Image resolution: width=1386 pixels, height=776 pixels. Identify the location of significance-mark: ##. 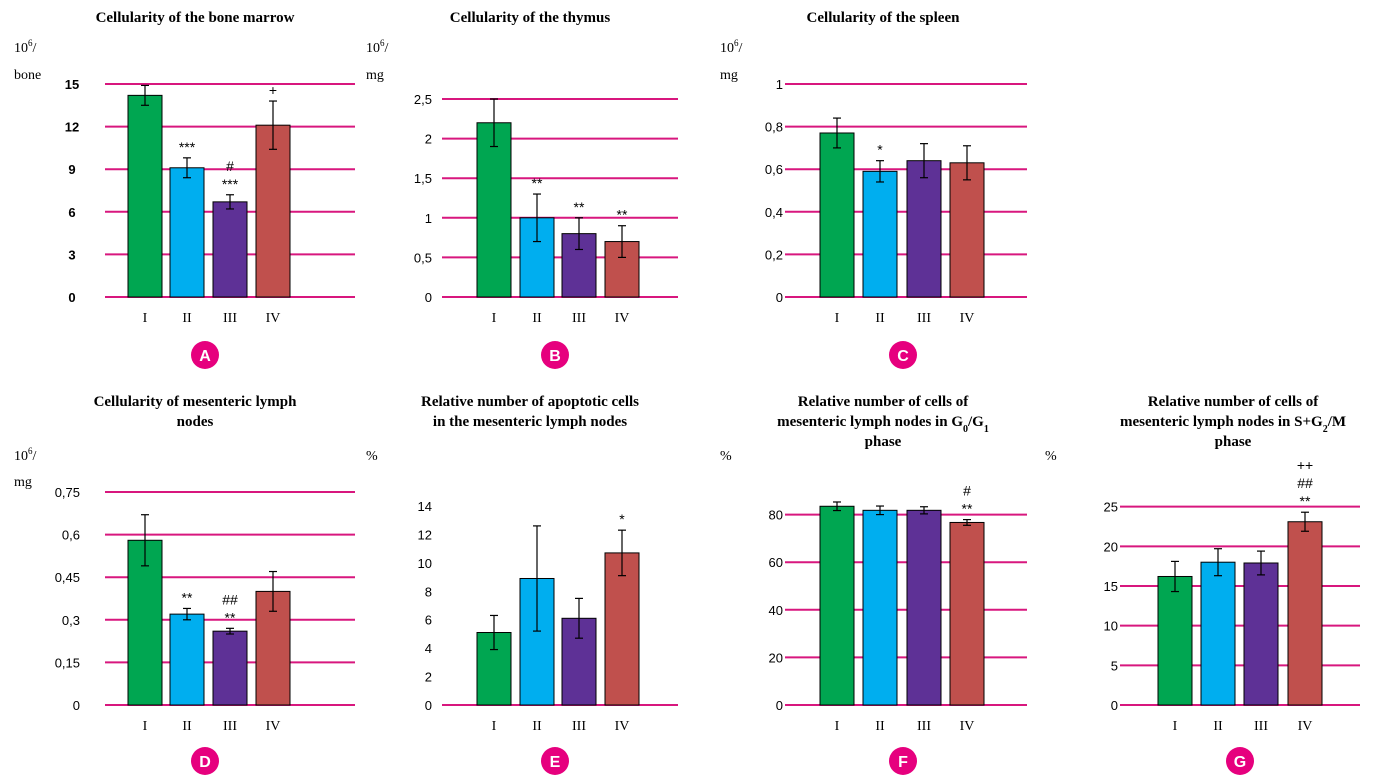
(1305, 483).